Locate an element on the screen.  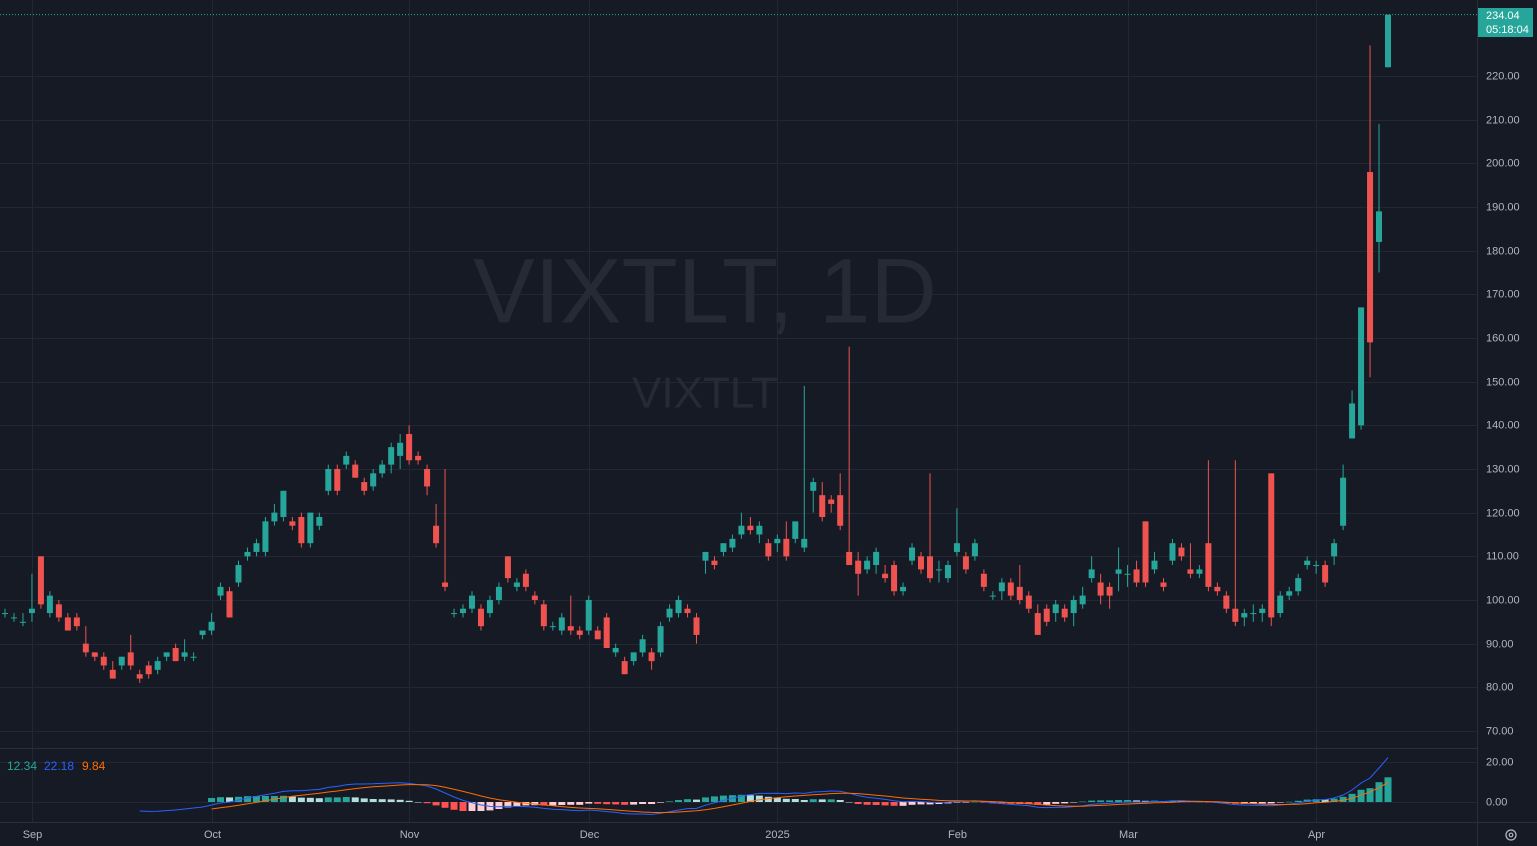
settings-icon is located at coordinates (1511, 835).